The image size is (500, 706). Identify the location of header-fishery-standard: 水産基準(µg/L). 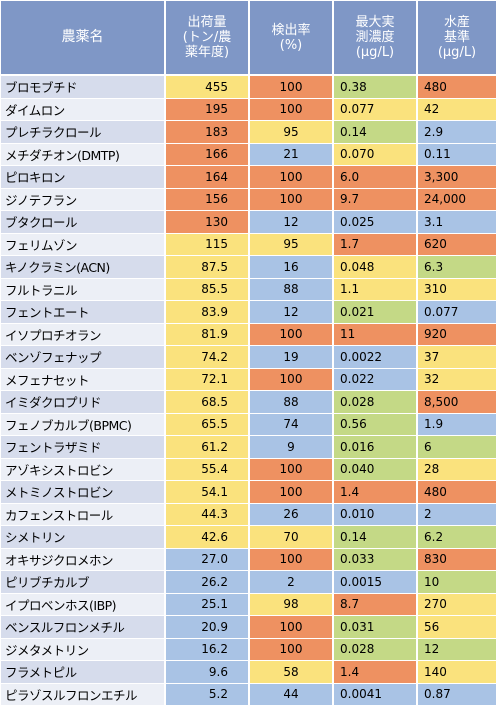
(458, 38).